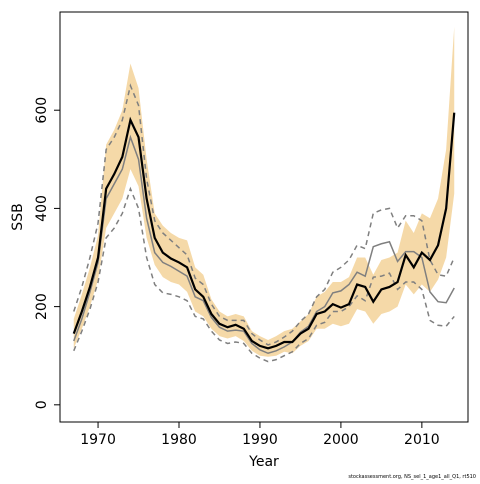 This screenshot has width=480, height=484. What do you see at coordinates (263, 462) in the screenshot?
I see `x-axis-label: Year` at bounding box center [263, 462].